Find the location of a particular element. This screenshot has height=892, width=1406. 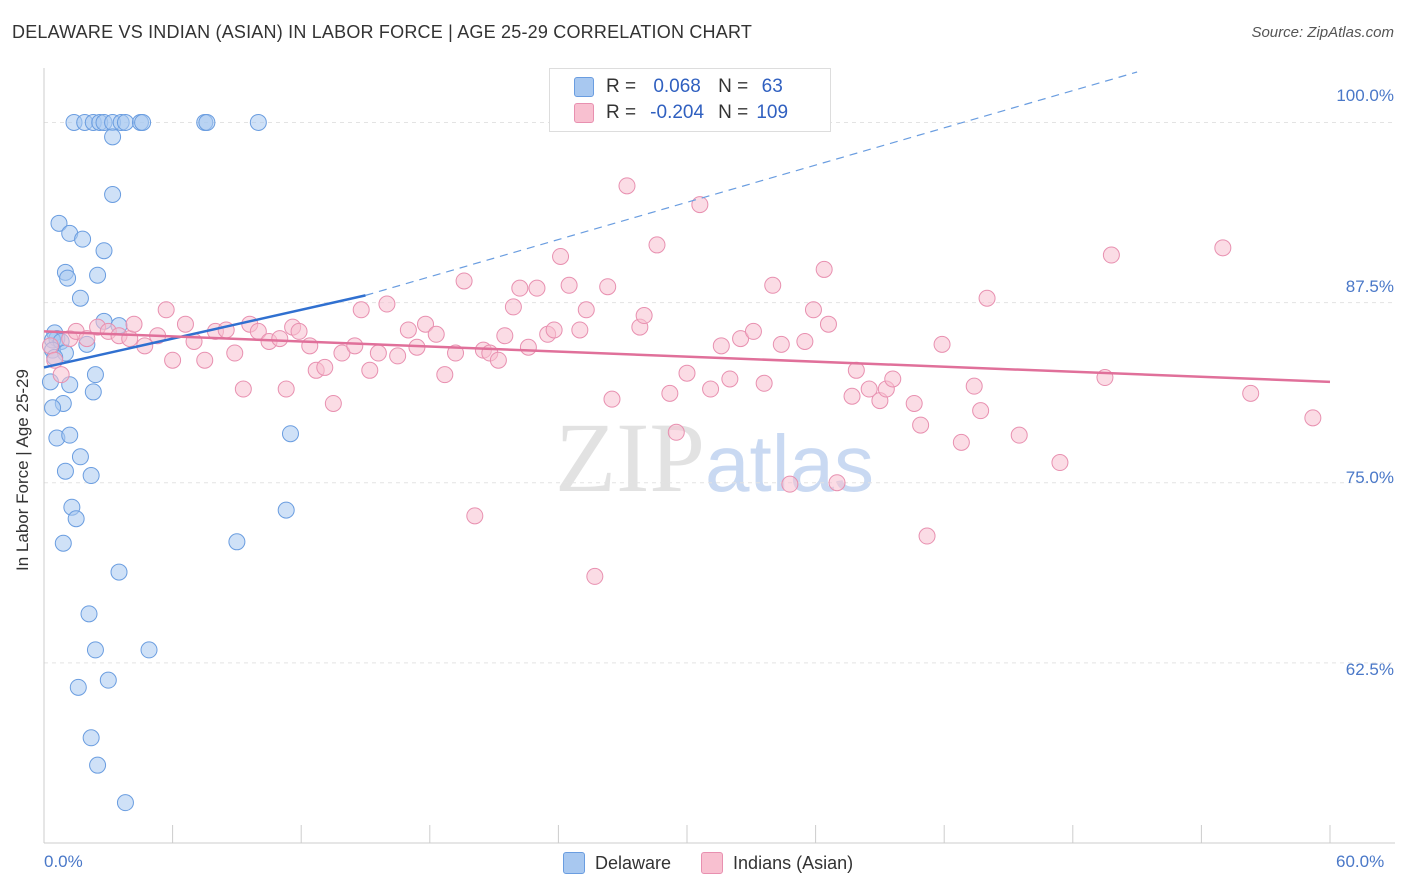

y-tick-label: 75.0% is located at coordinates (1369, 477).